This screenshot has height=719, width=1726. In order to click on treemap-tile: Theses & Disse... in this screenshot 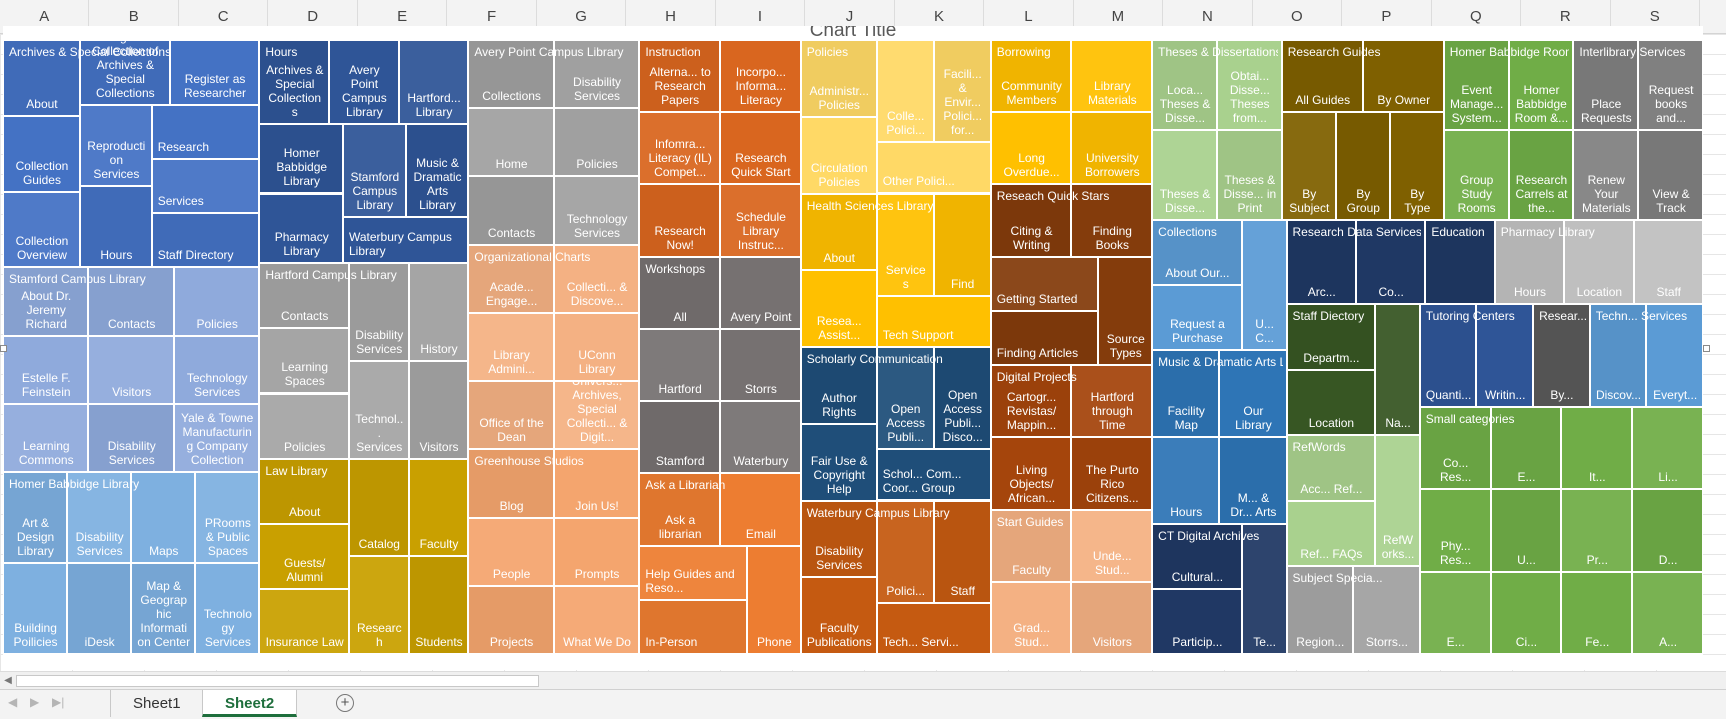, I will do `click(1184, 174)`.